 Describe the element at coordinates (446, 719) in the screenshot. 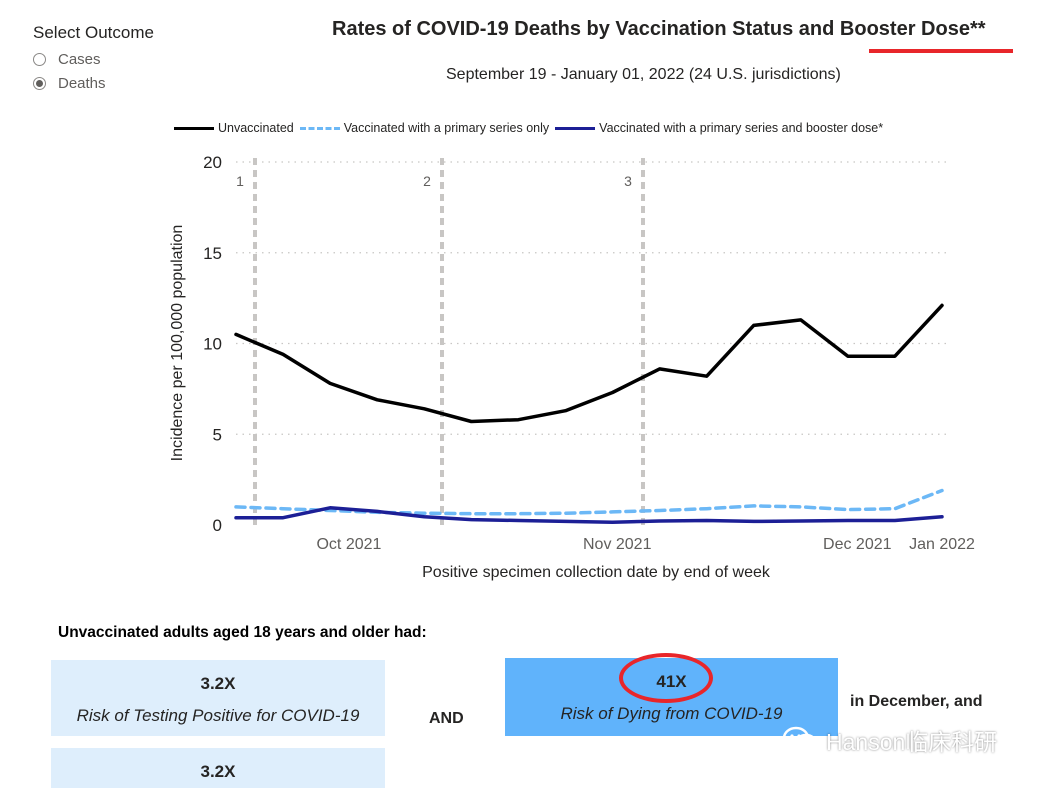

I see `connector-and: AND` at that location.